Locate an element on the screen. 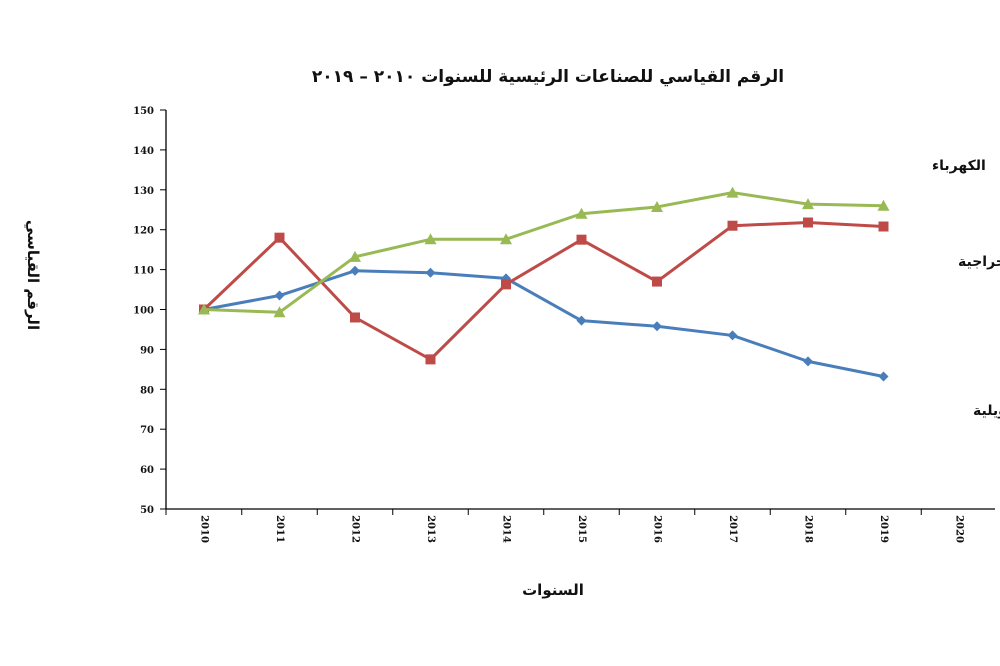  x-tick-label: 2020 is located at coordinates (959, 529).